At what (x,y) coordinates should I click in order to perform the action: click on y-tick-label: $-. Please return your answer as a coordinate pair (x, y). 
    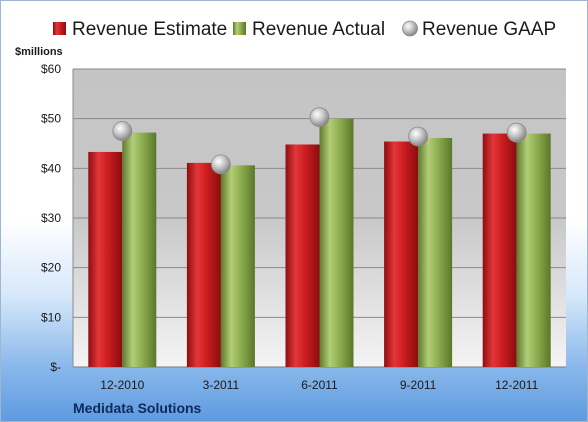
    Looking at the image, I should click on (55, 367).